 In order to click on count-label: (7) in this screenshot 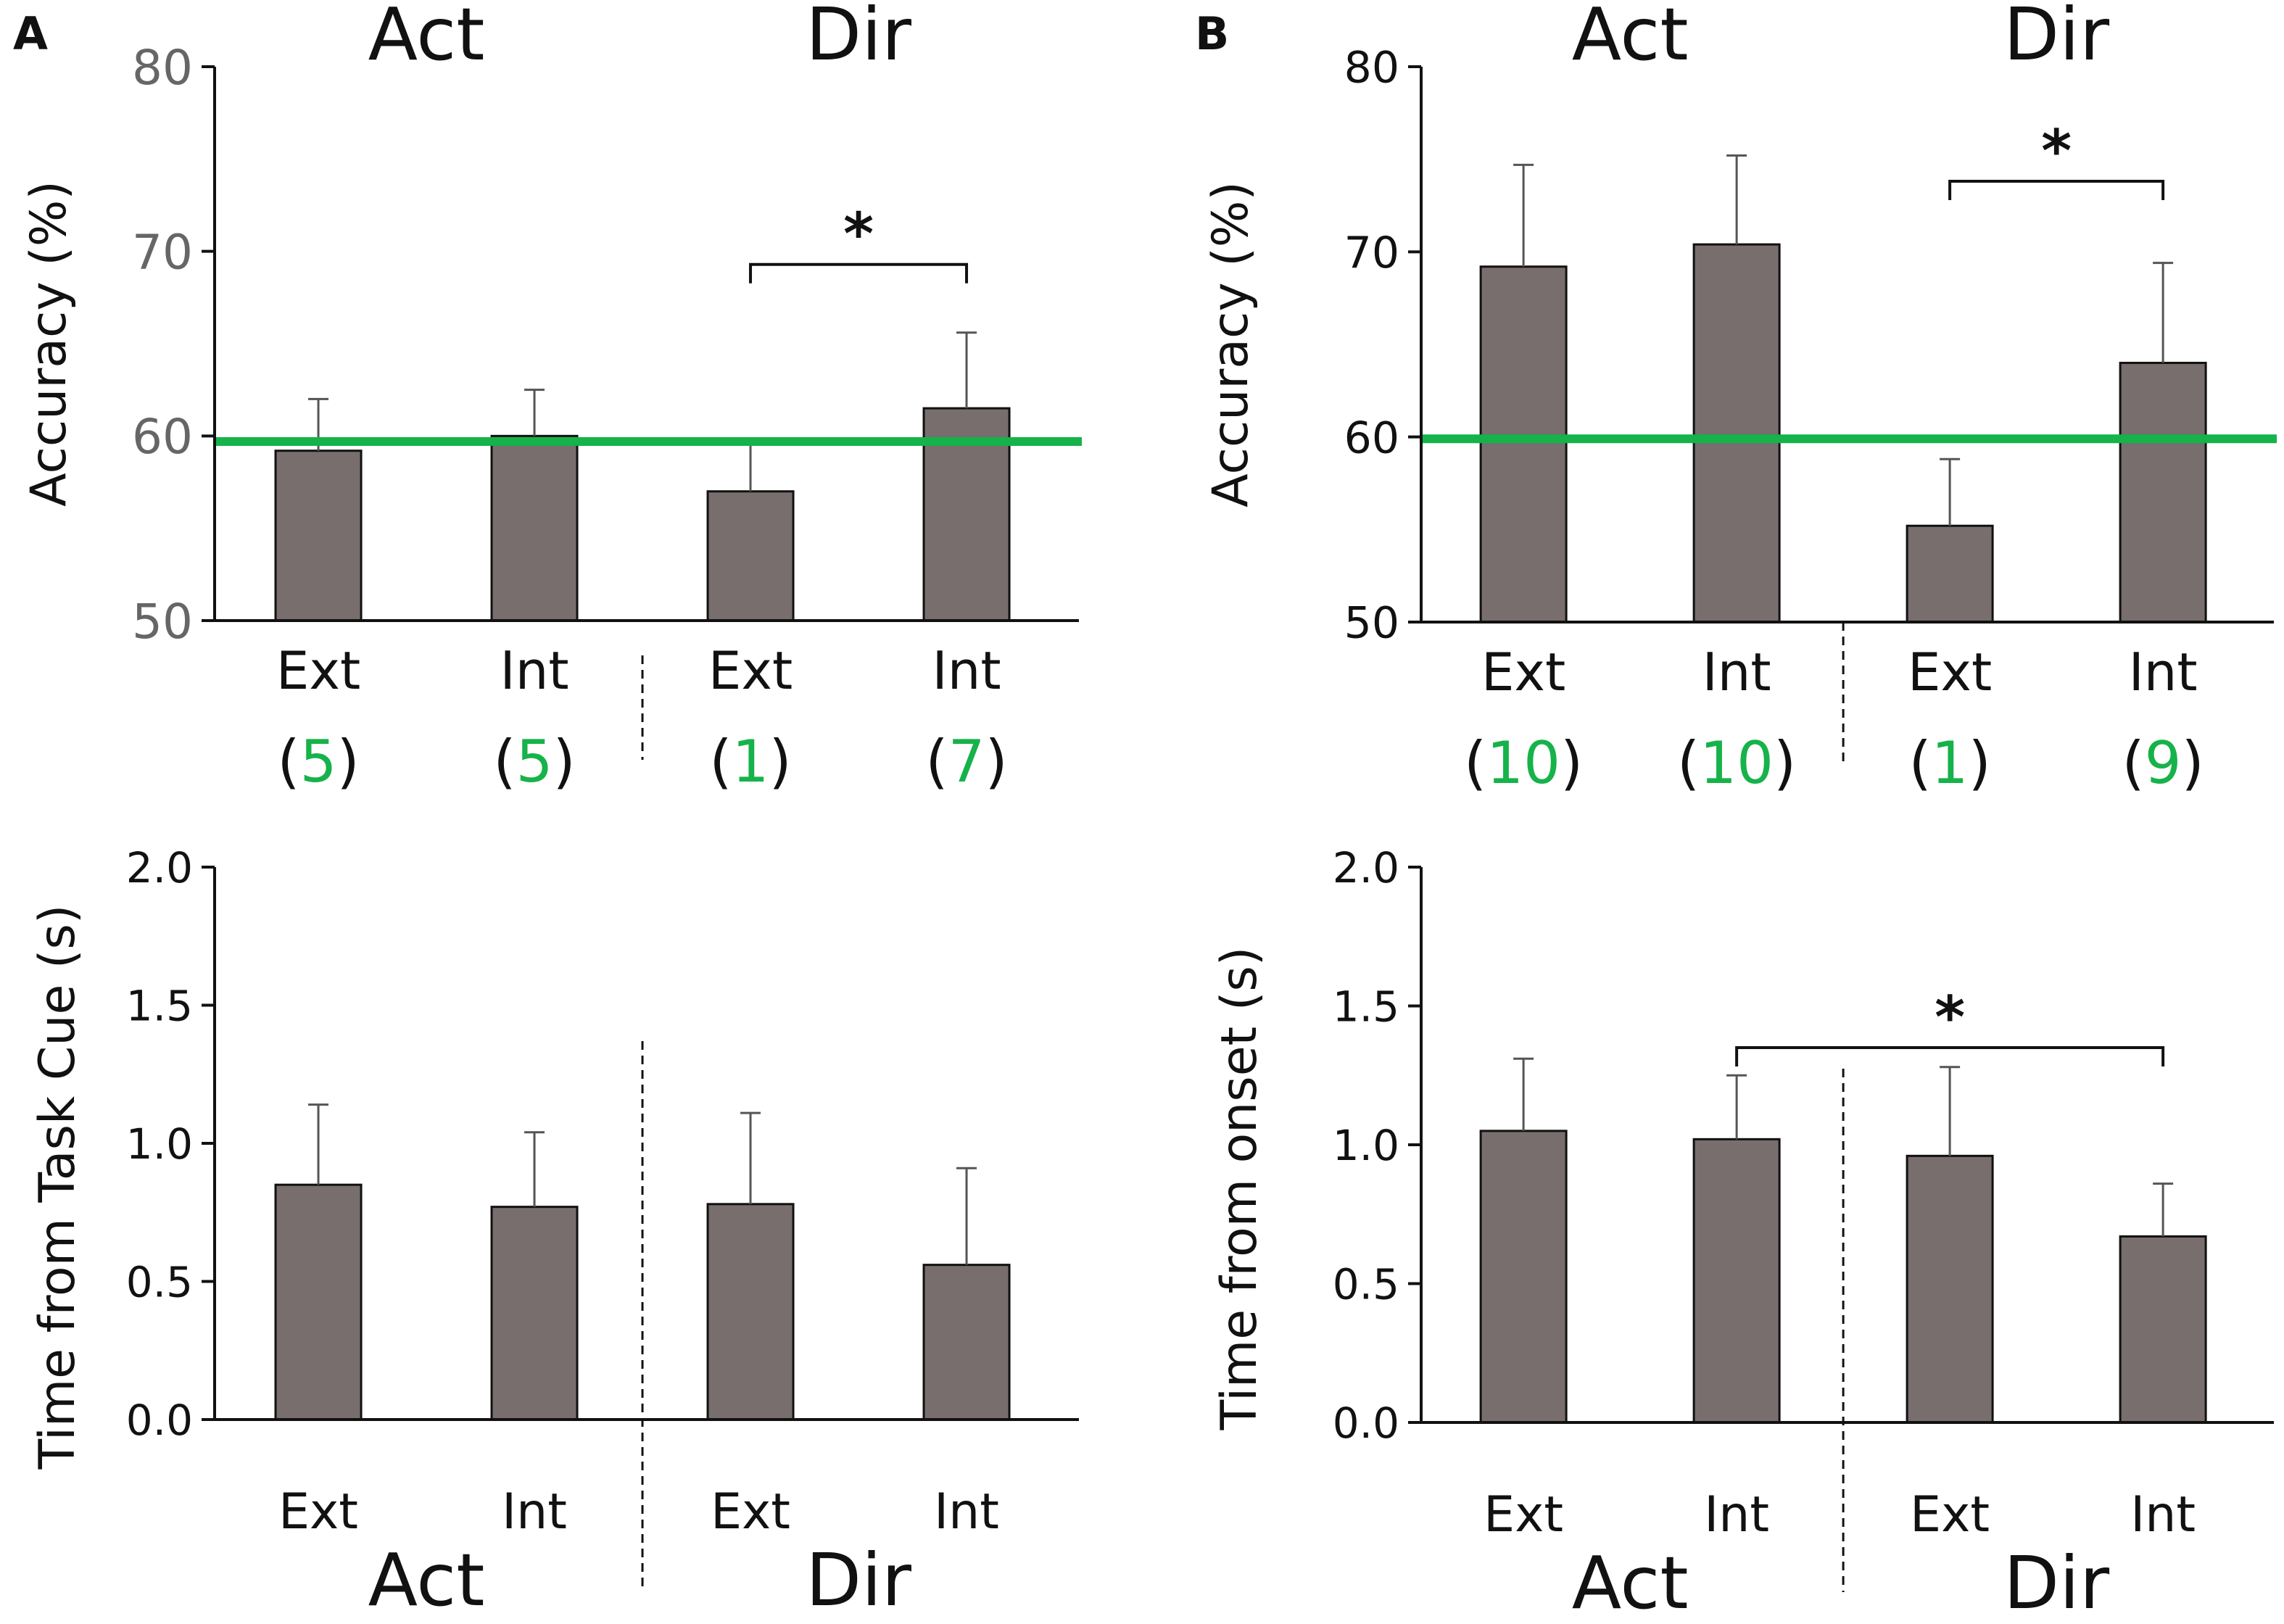, I will do `click(966, 761)`.